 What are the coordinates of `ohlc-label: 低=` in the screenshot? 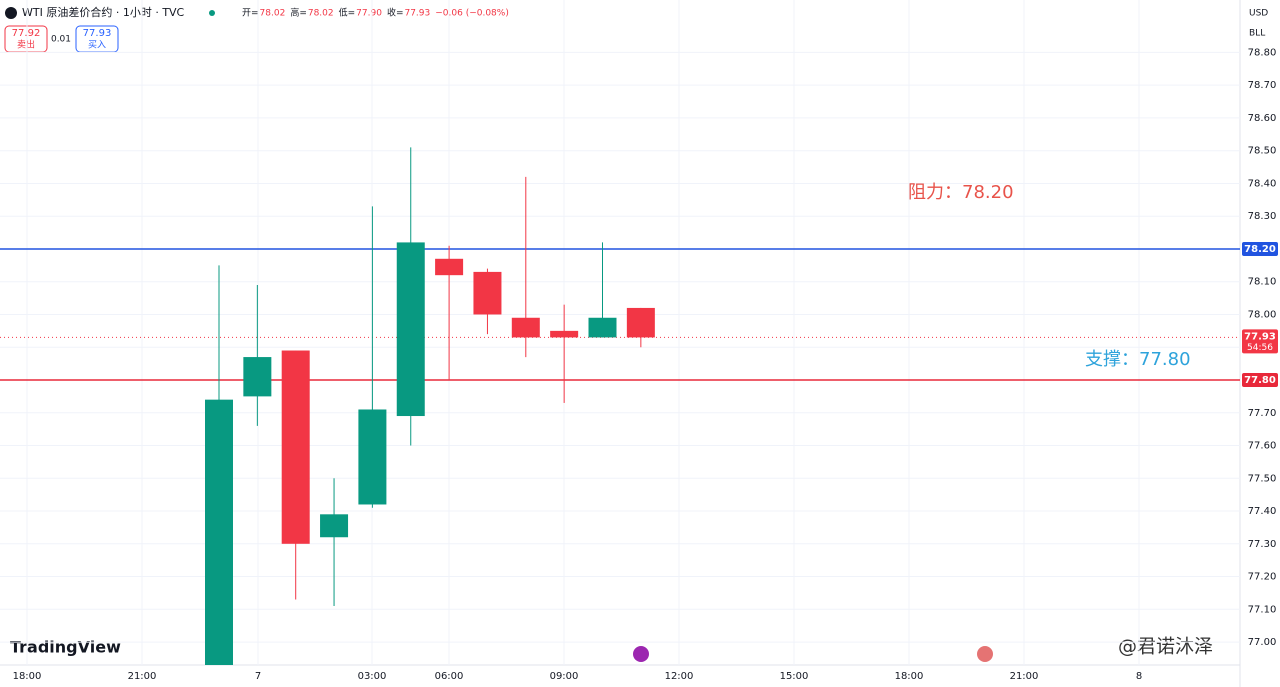 It's located at (347, 13).